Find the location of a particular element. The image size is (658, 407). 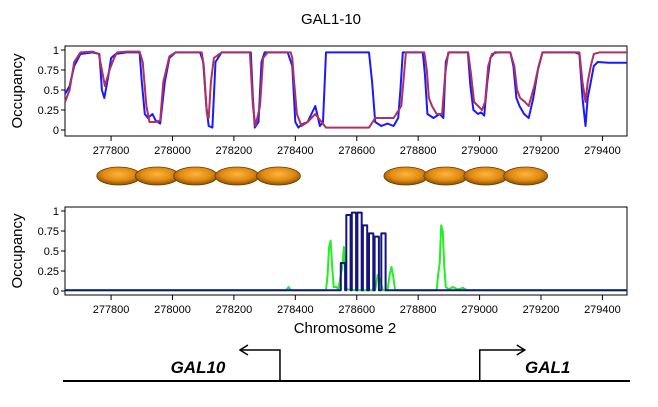

bottom-ytick-label: 0.75 is located at coordinates (48, 232).